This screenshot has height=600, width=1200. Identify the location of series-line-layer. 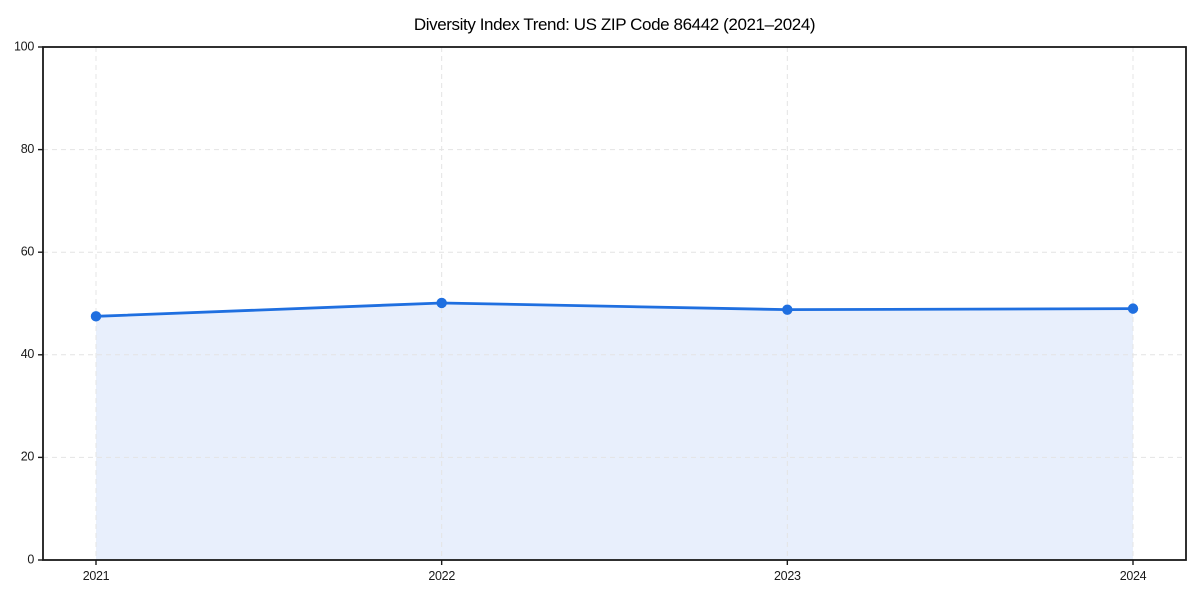
(614, 309).